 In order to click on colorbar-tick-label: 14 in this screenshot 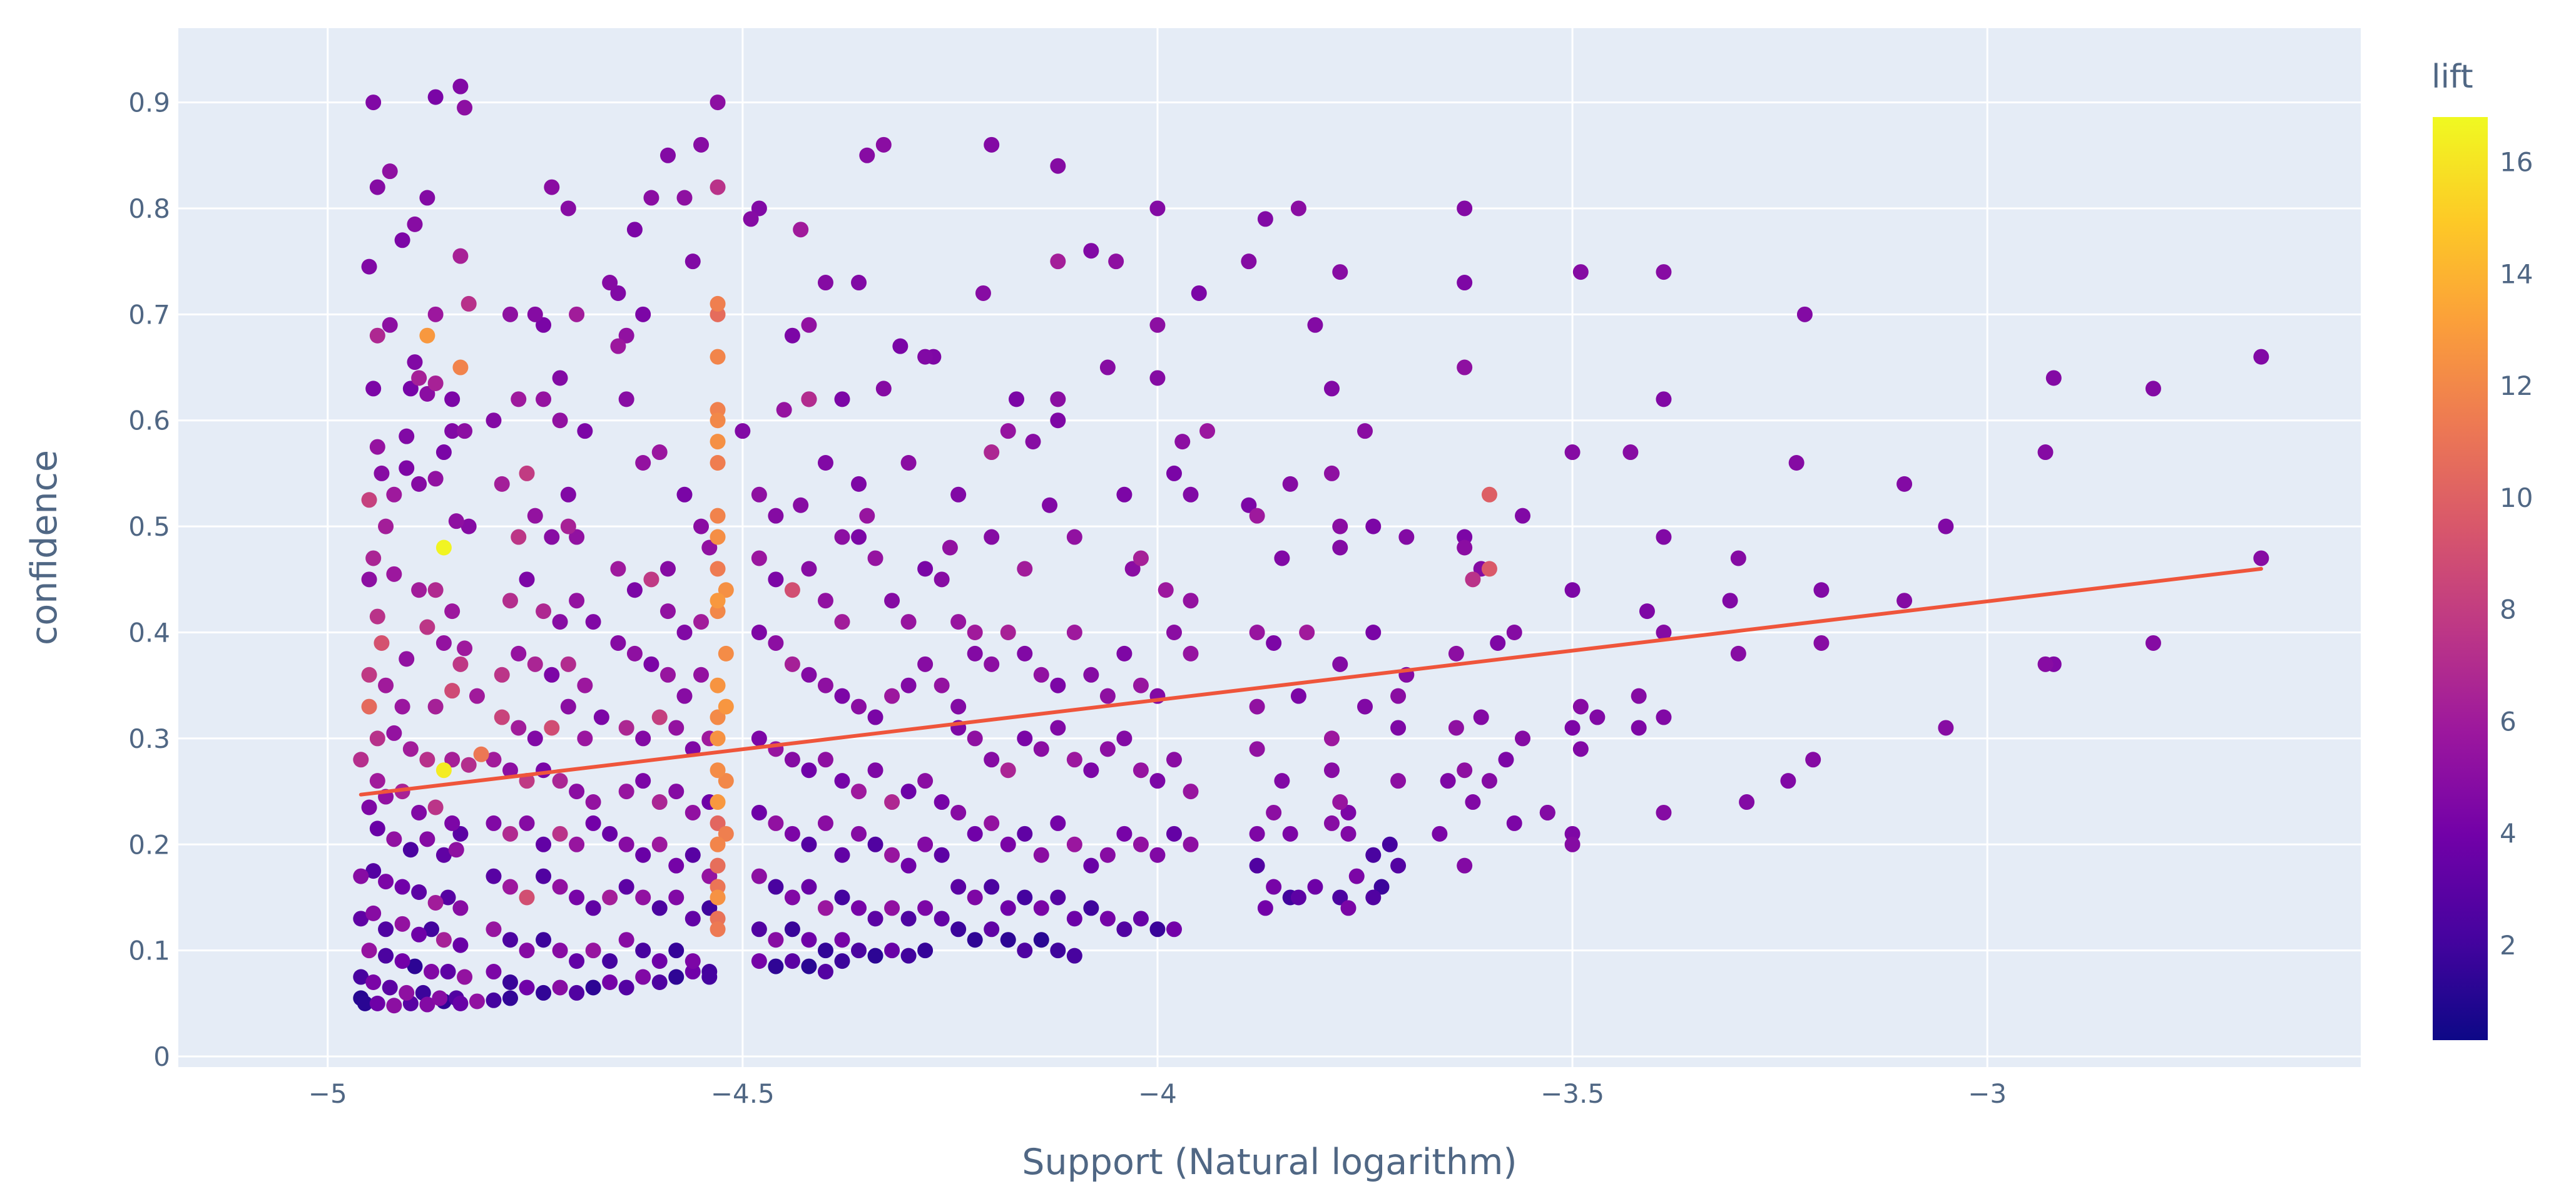, I will do `click(2517, 273)`.